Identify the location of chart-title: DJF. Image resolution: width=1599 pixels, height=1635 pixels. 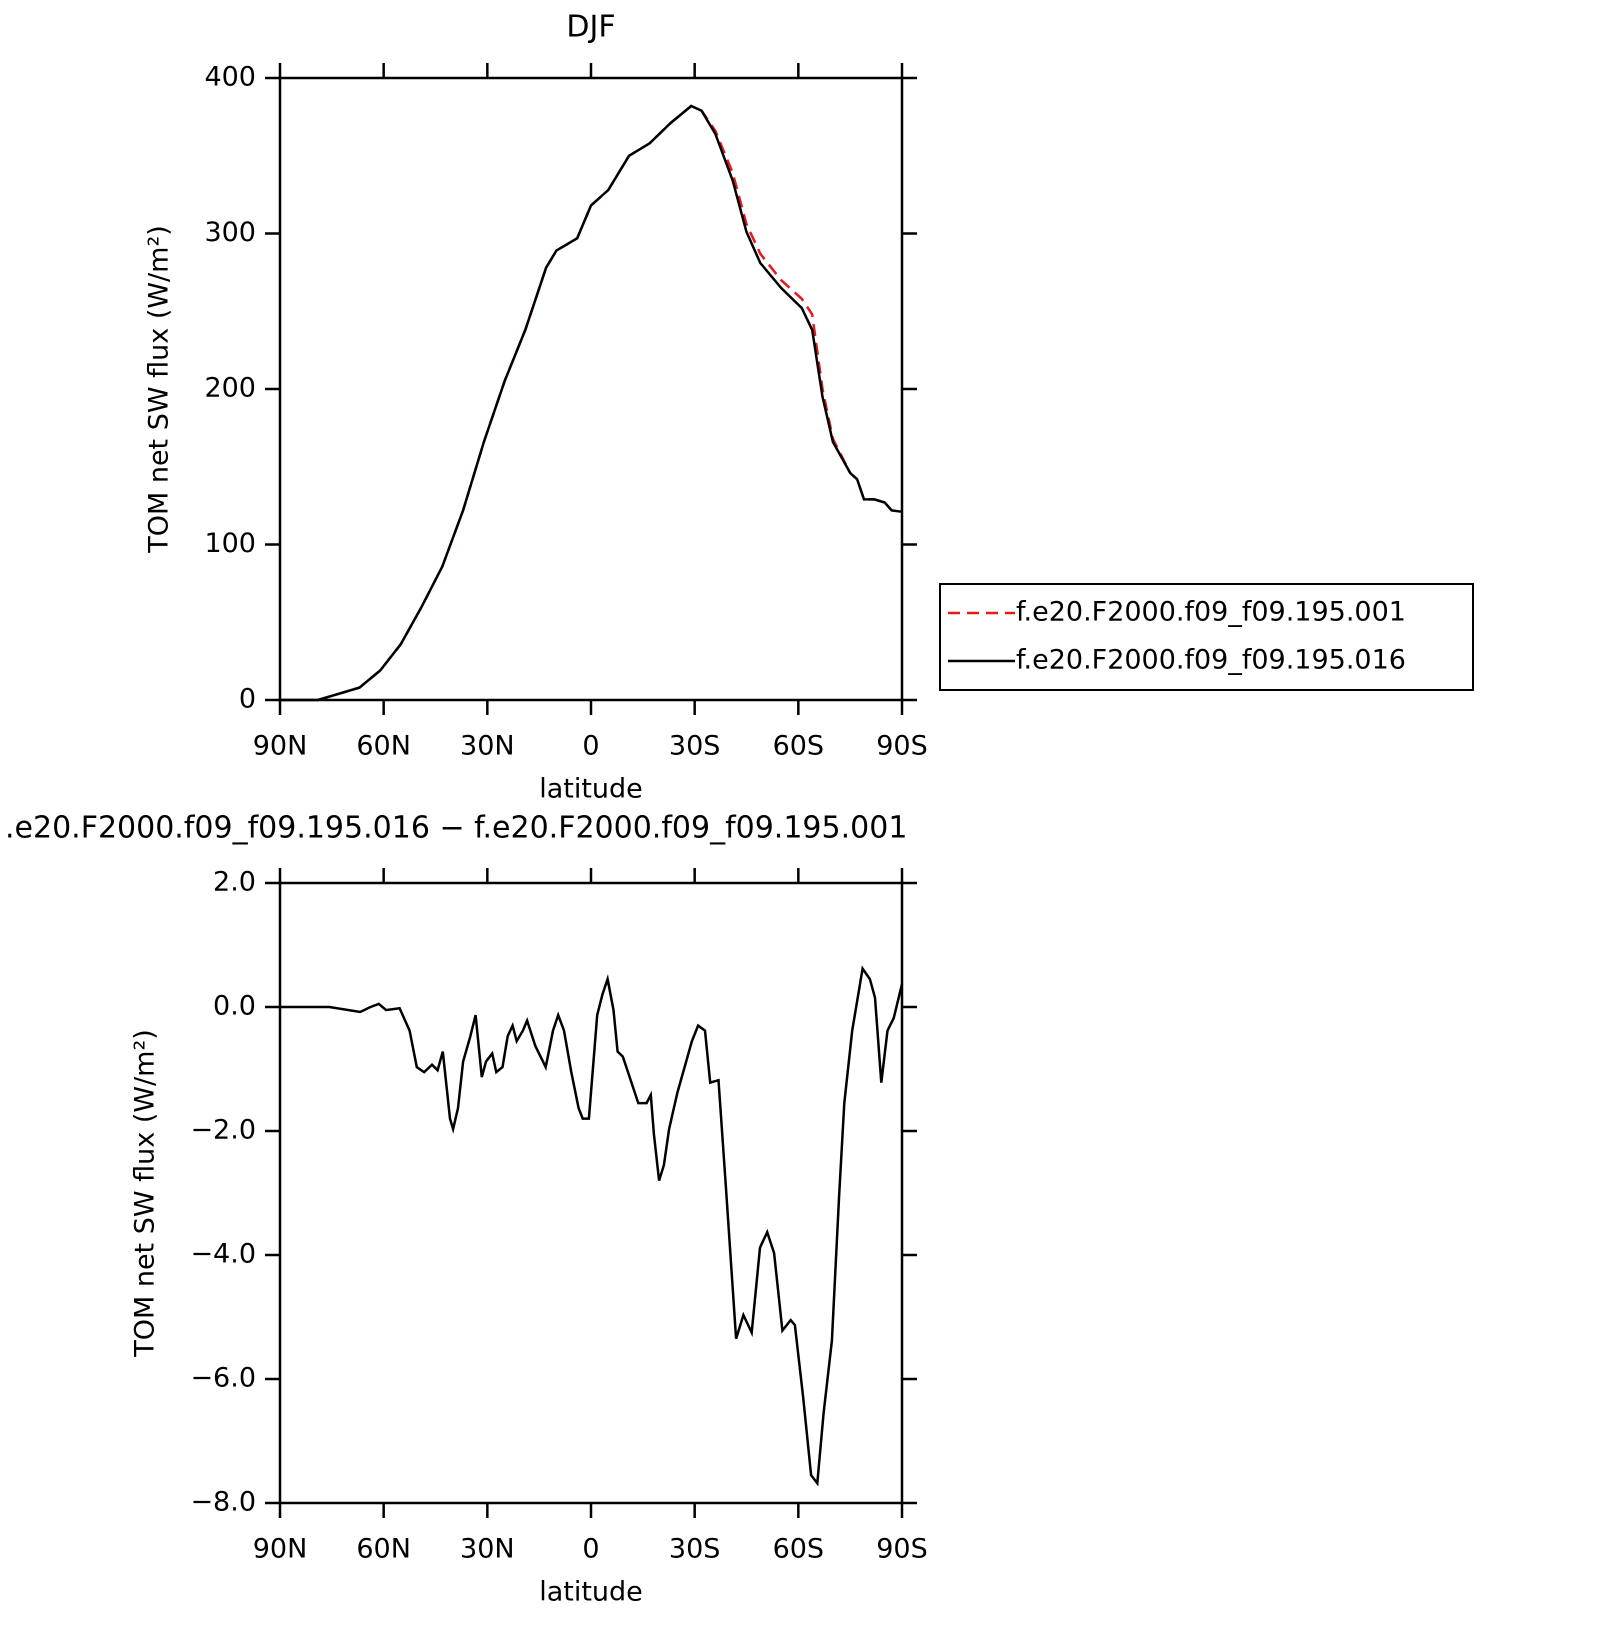
(590, 27).